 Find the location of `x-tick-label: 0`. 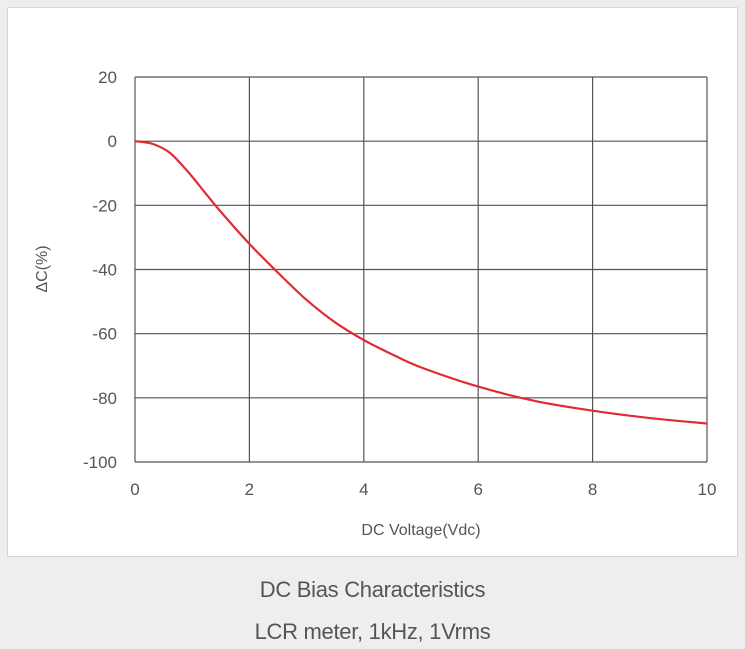

x-tick-label: 0 is located at coordinates (134, 489).